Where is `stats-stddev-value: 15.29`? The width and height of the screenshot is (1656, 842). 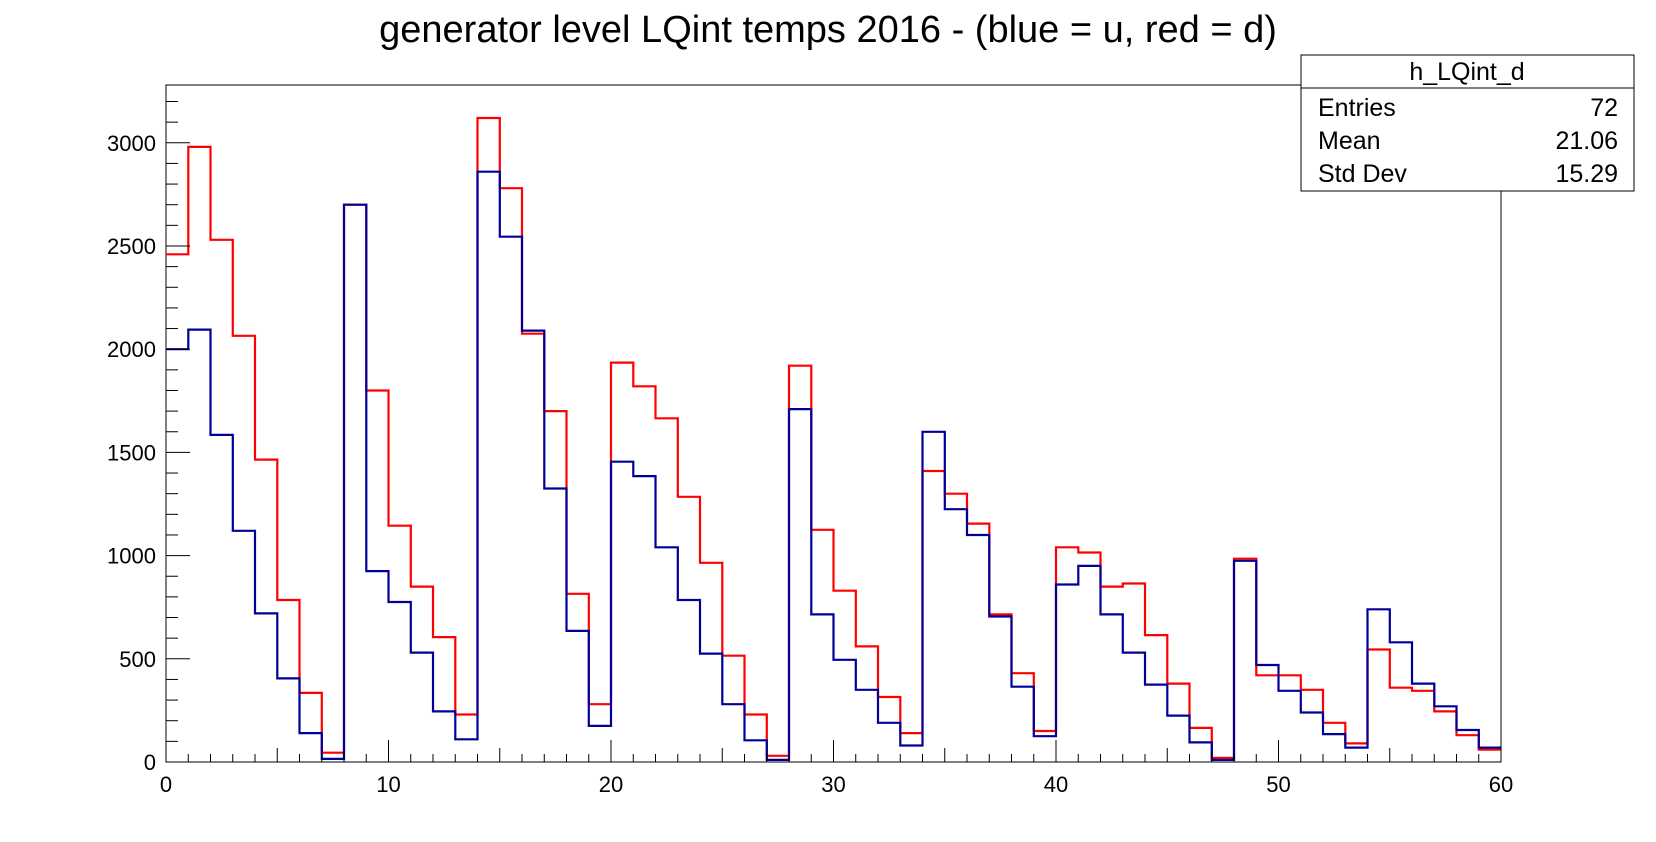
stats-stddev-value: 15.29 is located at coordinates (1586, 174).